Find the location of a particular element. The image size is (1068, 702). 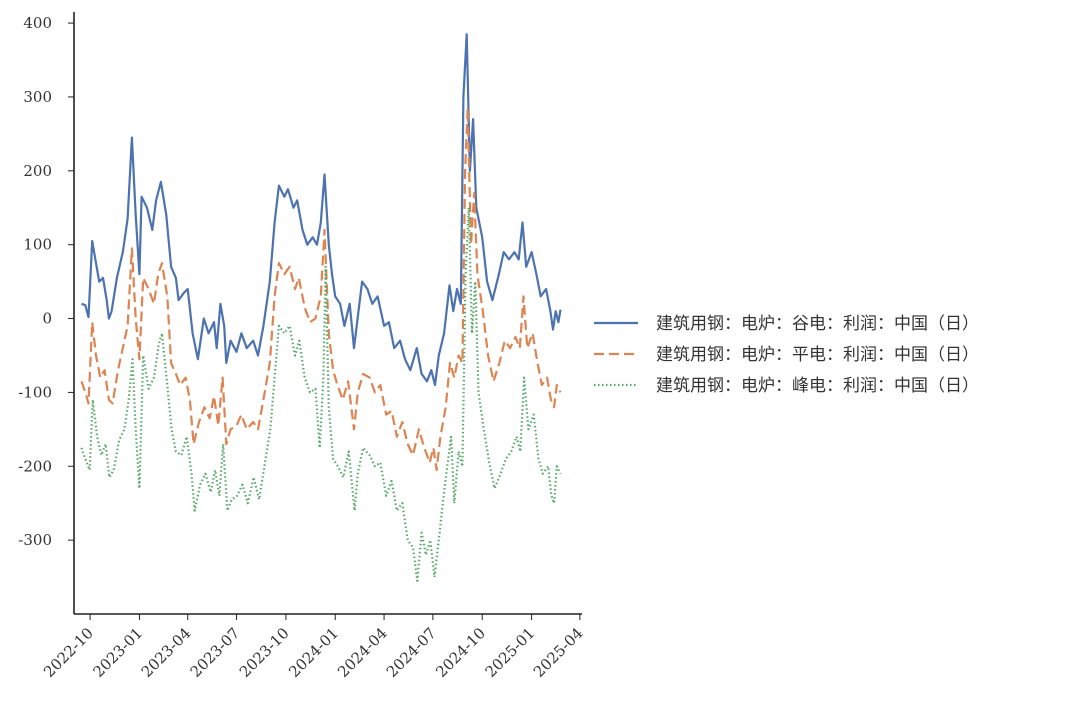

x-tick-label: 2022-10 is located at coordinates (68, 652).